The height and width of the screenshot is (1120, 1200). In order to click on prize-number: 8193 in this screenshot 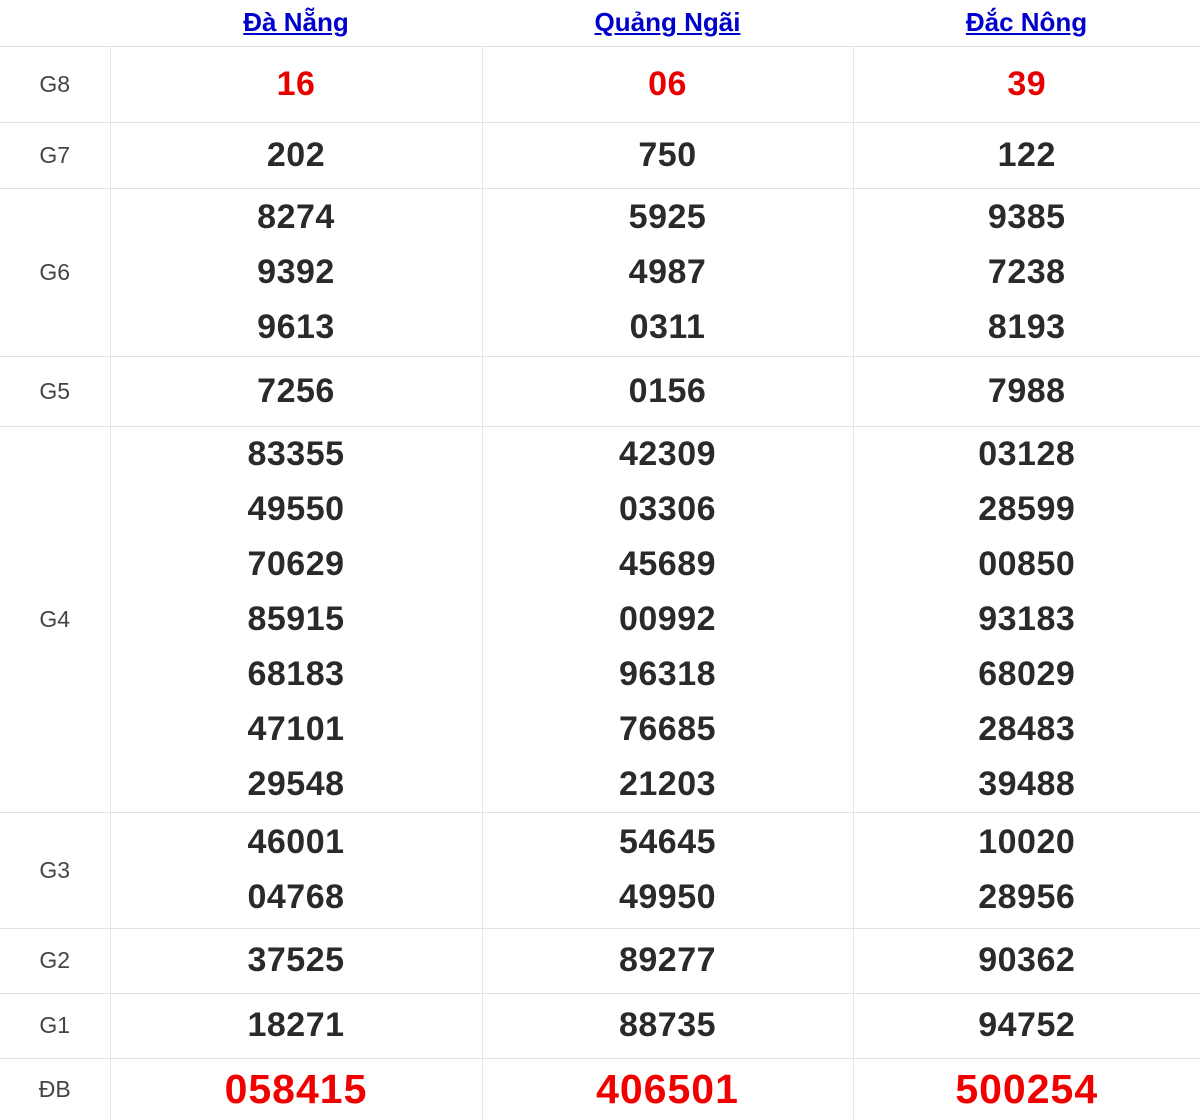, I will do `click(1026, 326)`.